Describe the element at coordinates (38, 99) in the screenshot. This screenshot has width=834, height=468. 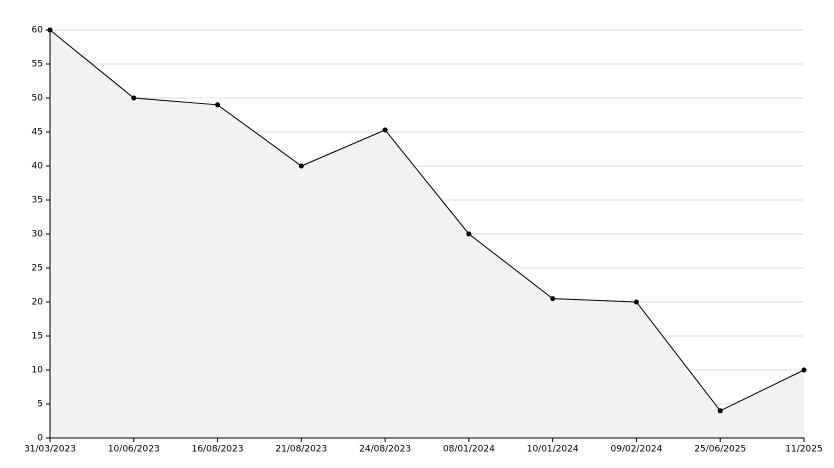
I see `y-tick-label: 50` at that location.